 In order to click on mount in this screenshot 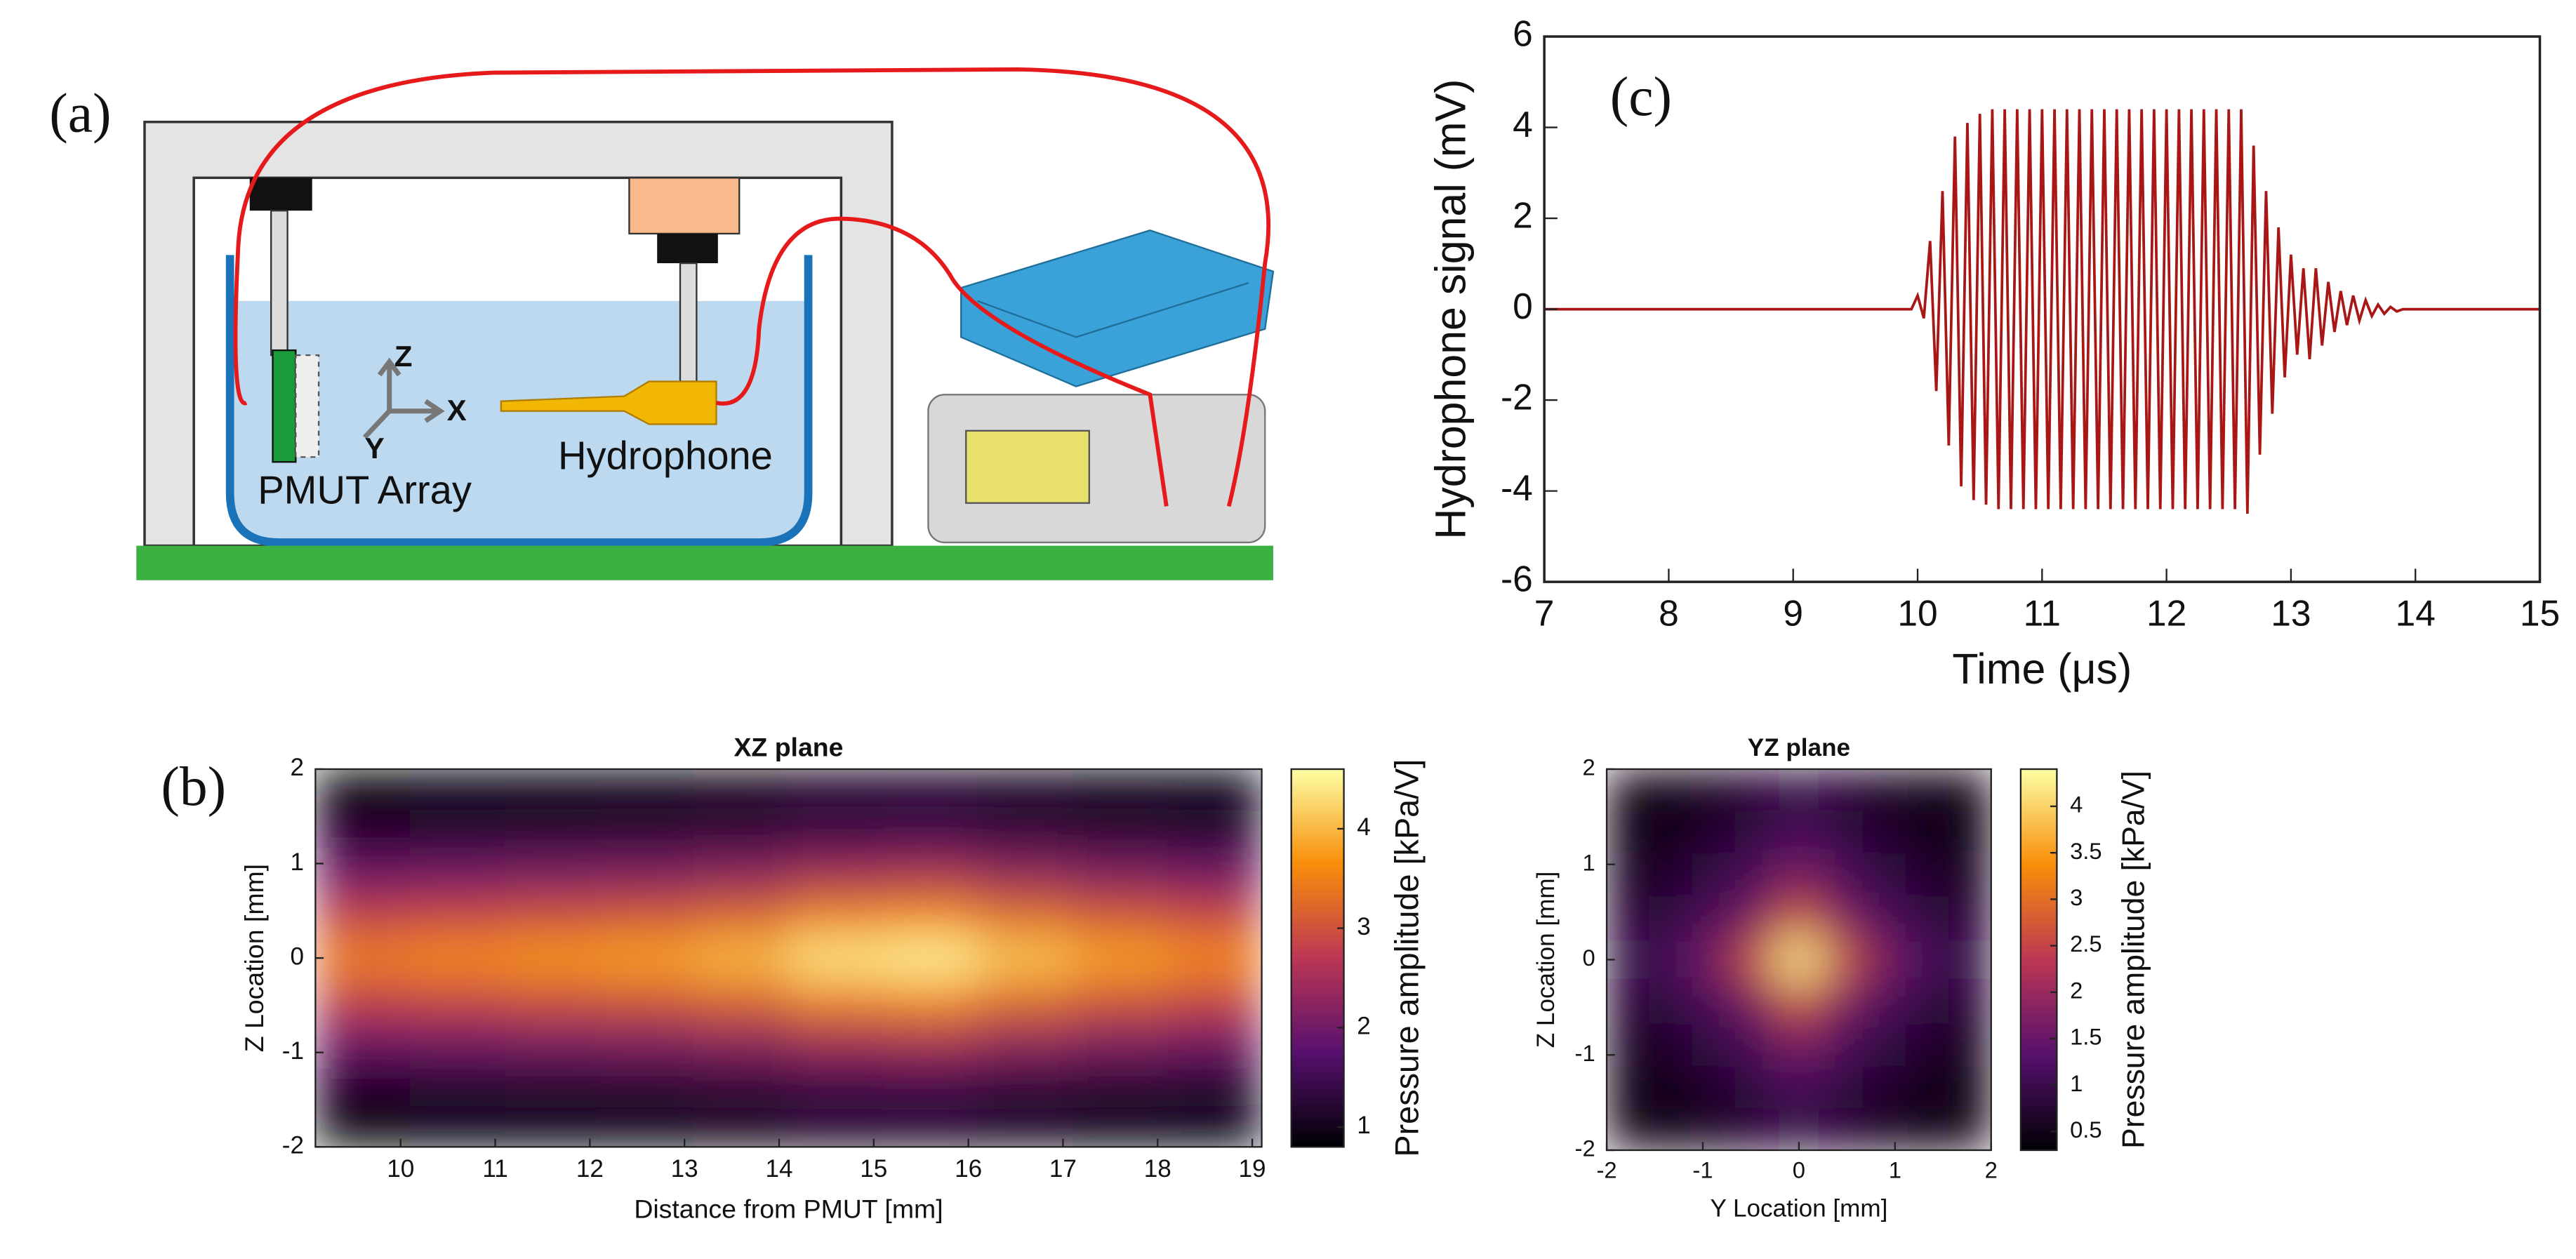, I will do `click(688, 249)`.